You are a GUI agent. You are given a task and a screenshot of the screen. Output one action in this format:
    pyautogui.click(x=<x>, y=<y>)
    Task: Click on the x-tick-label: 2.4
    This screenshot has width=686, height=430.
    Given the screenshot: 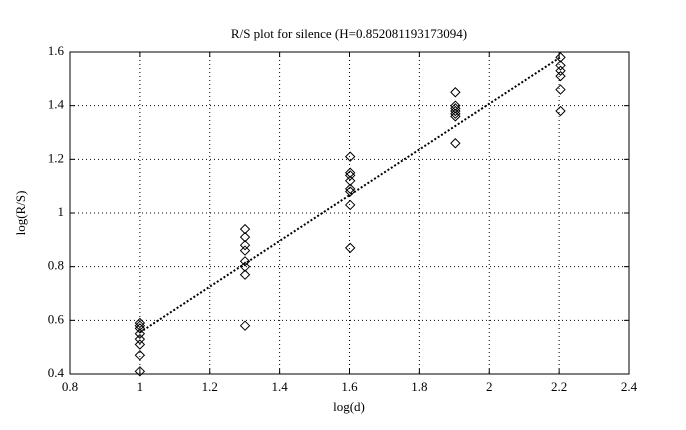 What is the action you would take?
    pyautogui.click(x=629, y=386)
    